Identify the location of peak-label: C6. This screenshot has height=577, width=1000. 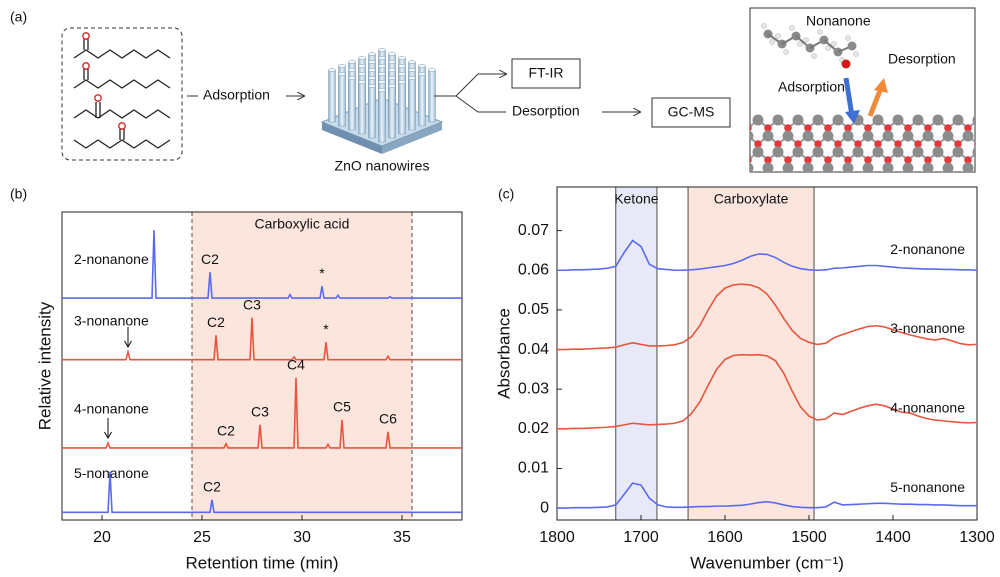
(388, 419).